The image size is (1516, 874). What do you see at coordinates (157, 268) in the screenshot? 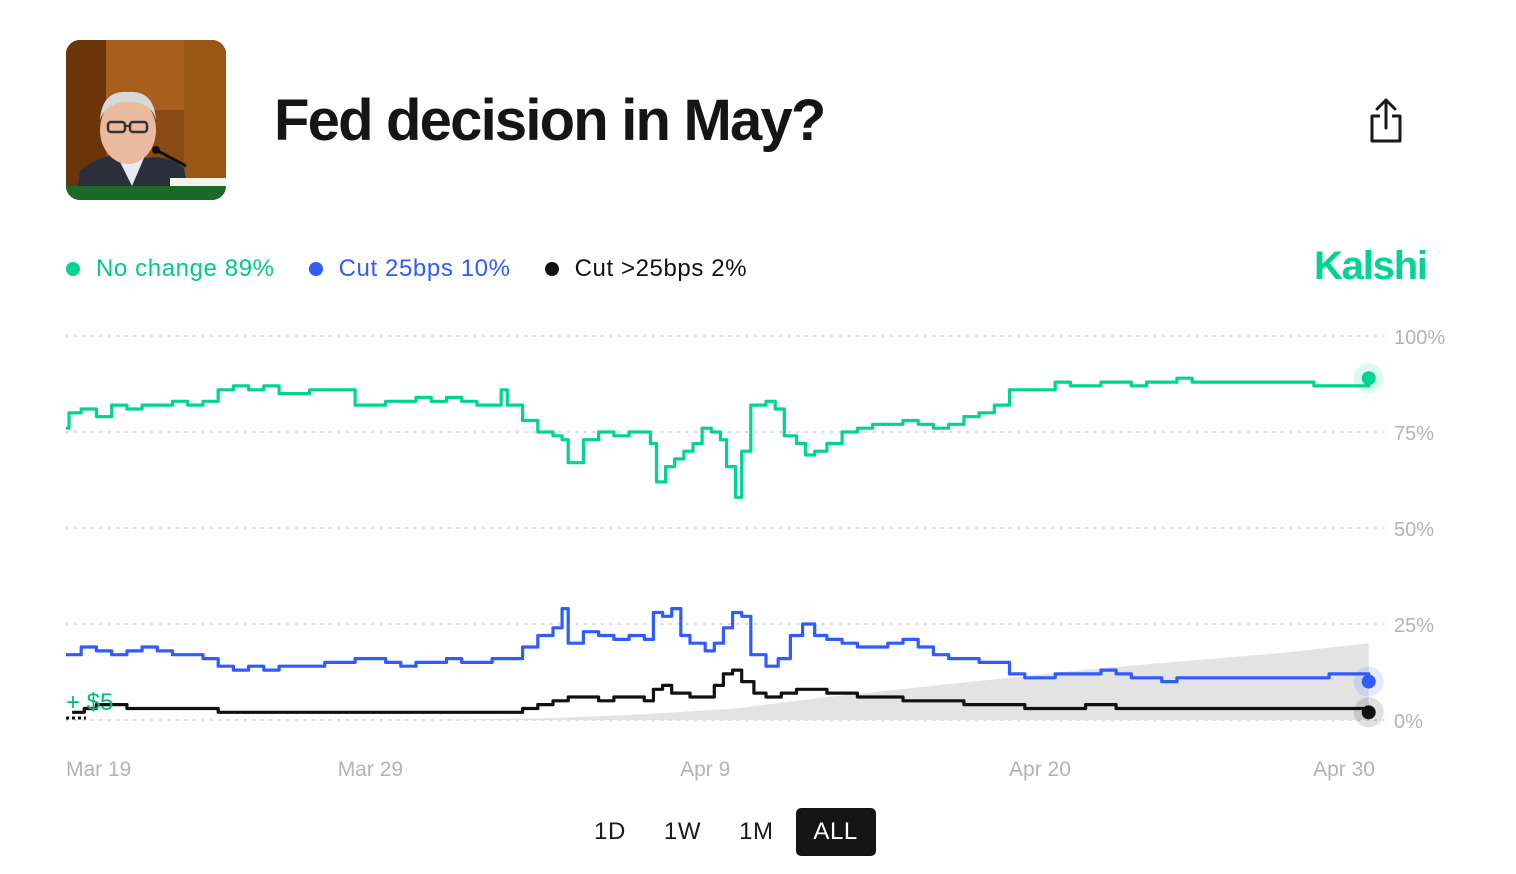
I see `legend-label: No change` at bounding box center [157, 268].